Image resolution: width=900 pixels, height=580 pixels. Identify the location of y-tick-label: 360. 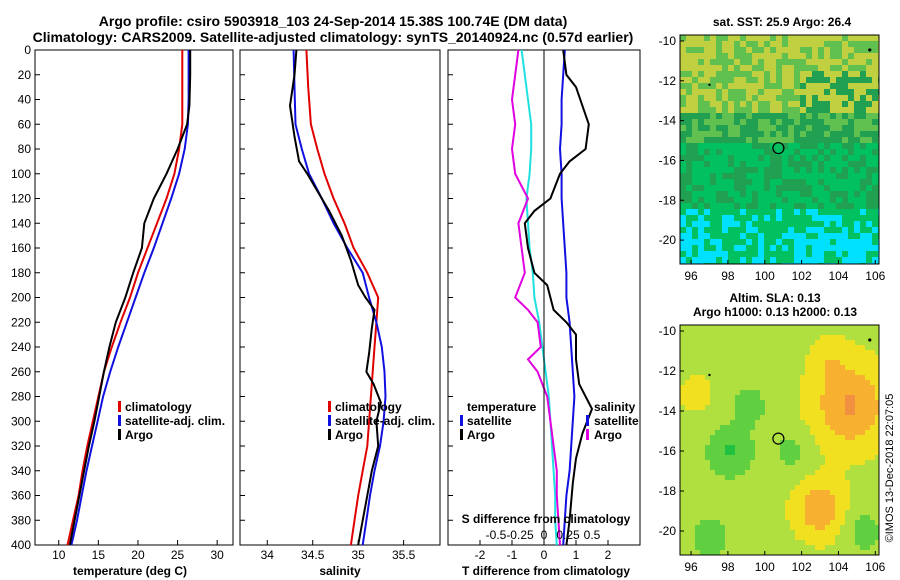
(21, 496).